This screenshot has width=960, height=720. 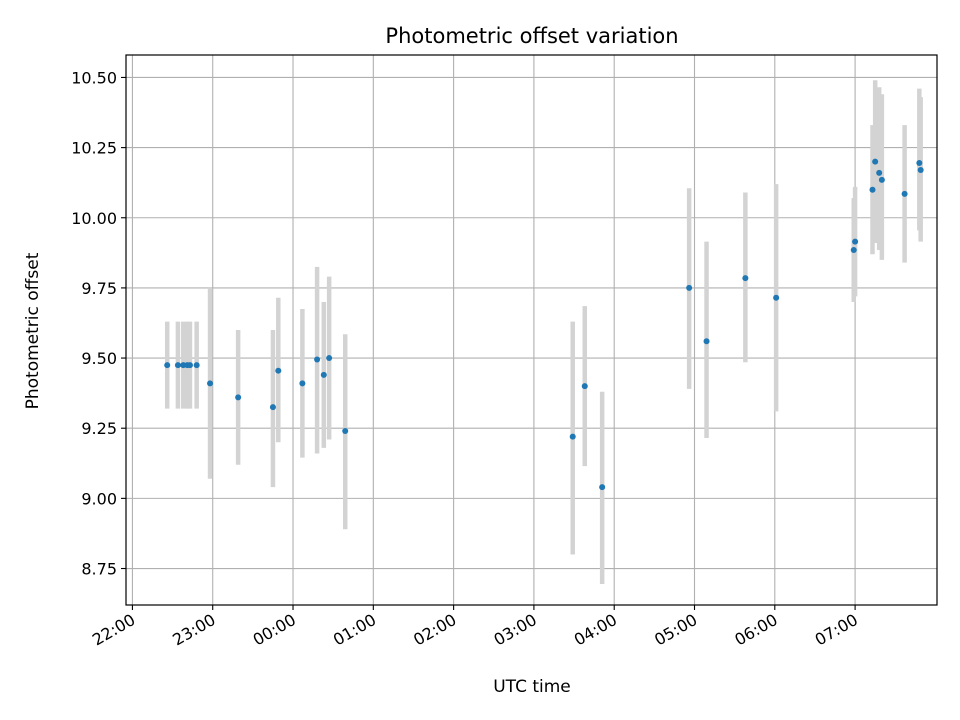 What do you see at coordinates (94, 77) in the screenshot?
I see `y-tick-label: 10.50` at bounding box center [94, 77].